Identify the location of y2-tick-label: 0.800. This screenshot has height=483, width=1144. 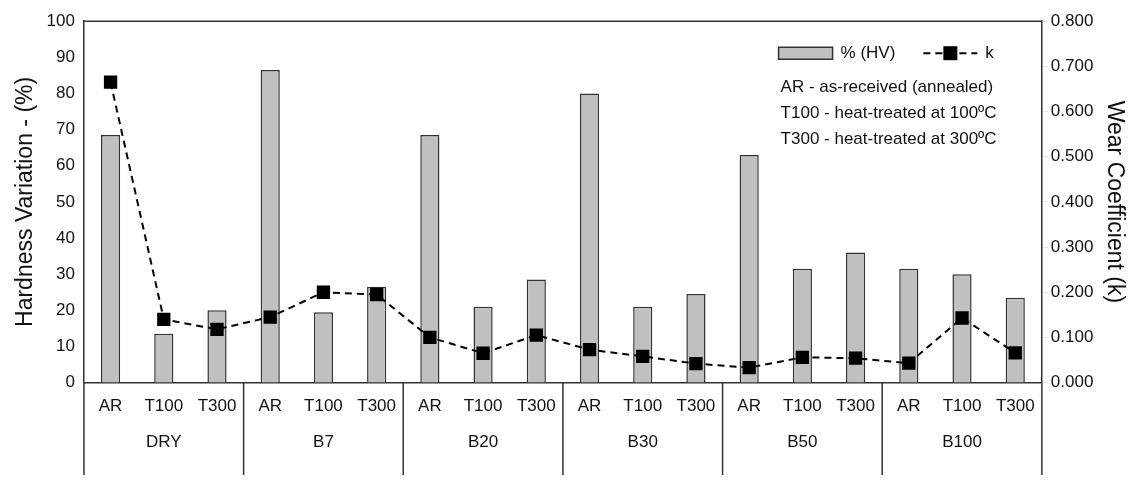
(1072, 20).